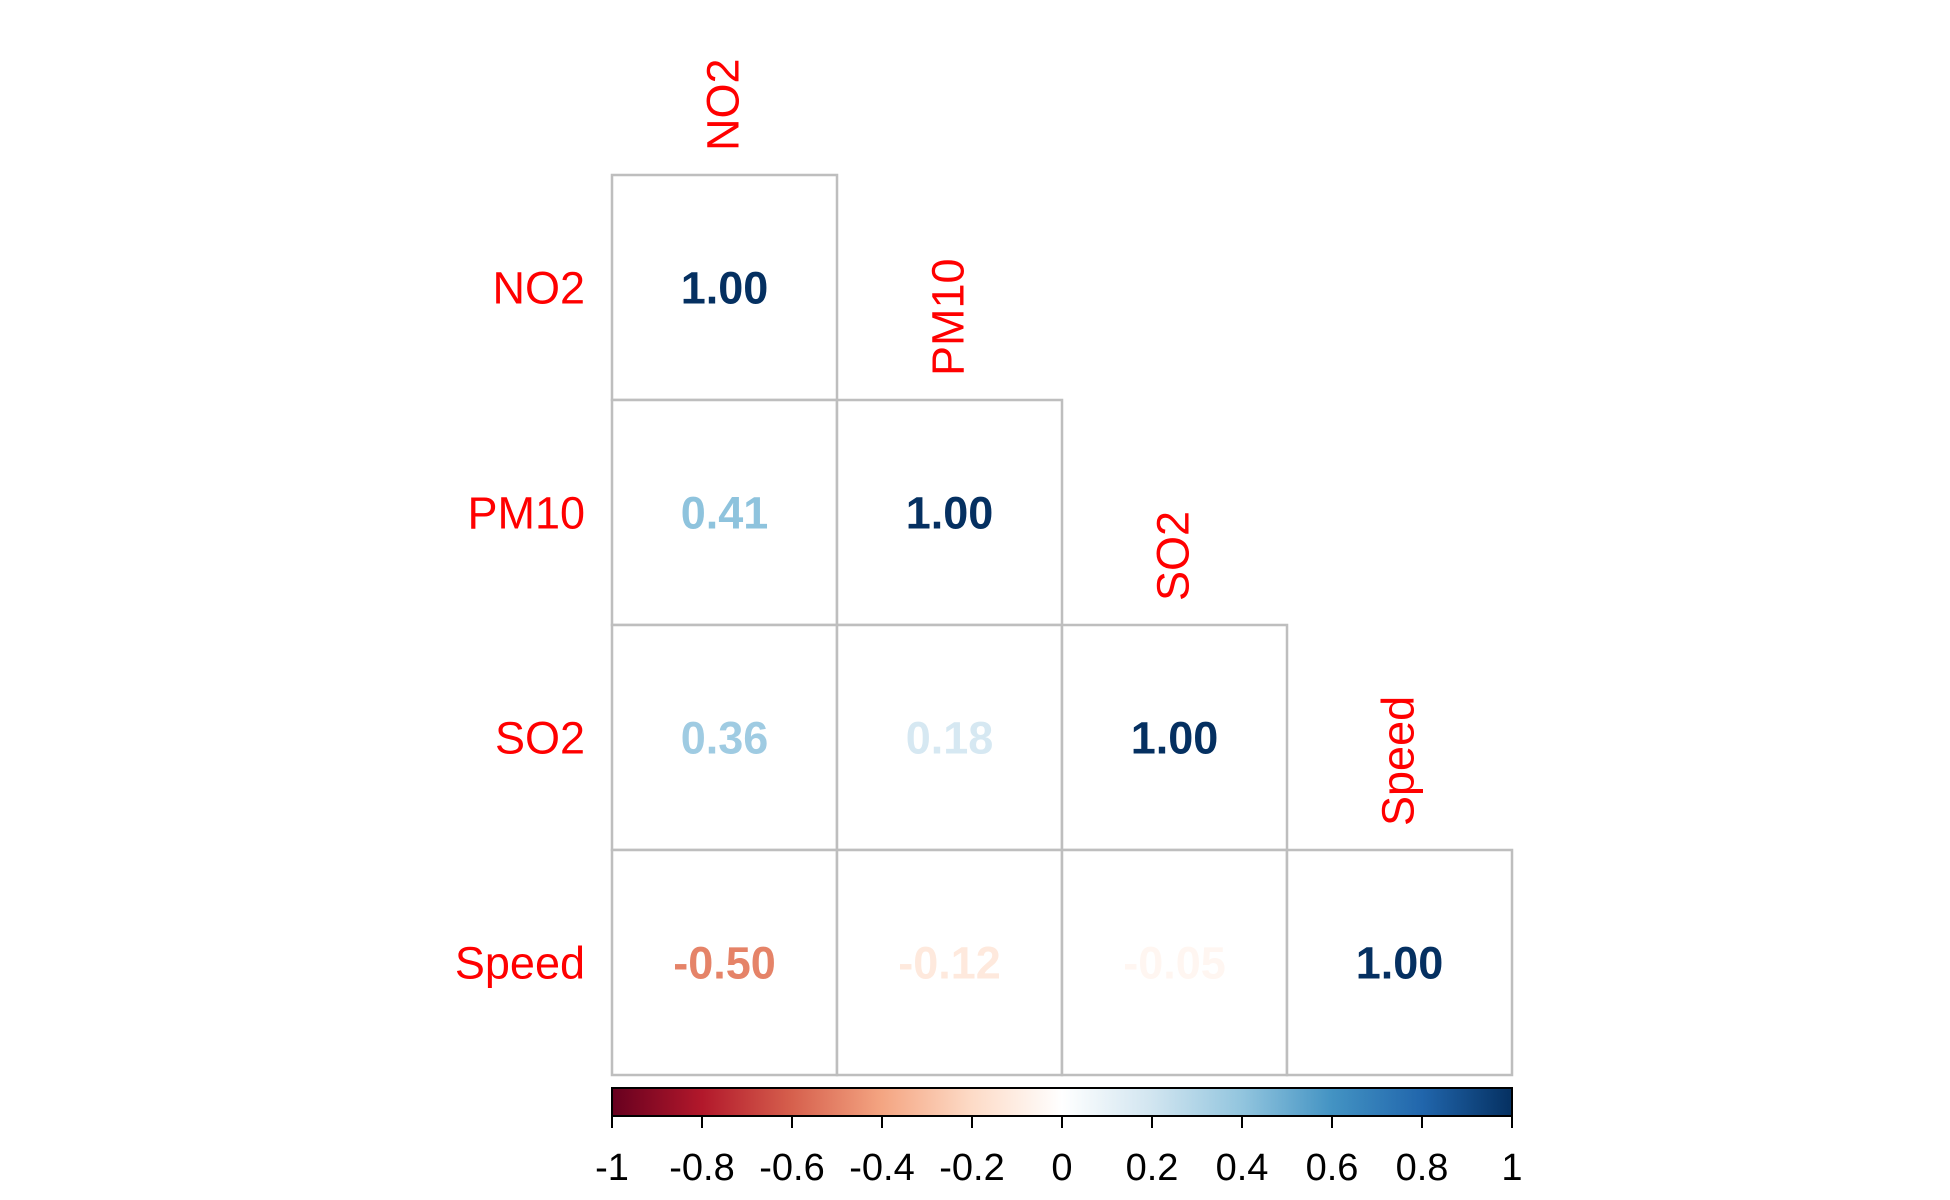  What do you see at coordinates (1152, 1168) in the screenshot?
I see `colorbar-tick-label: 0.2` at bounding box center [1152, 1168].